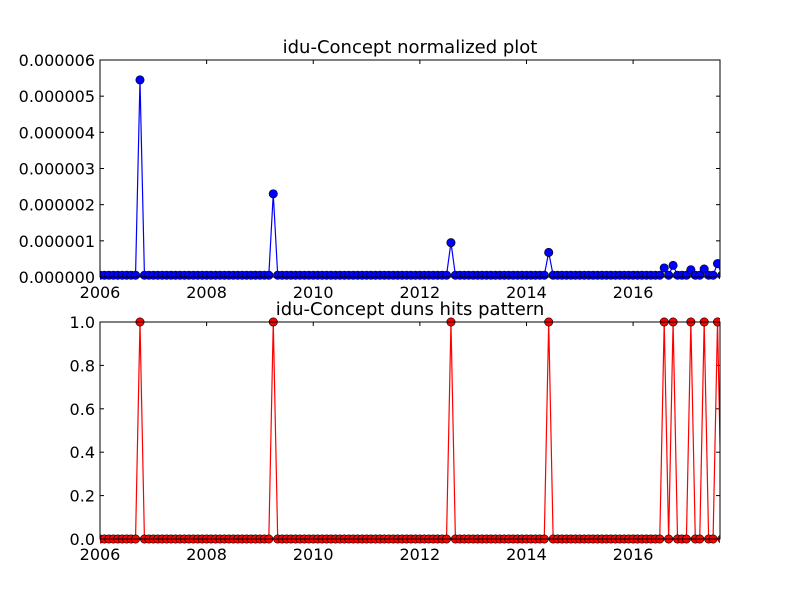 The height and width of the screenshot is (600, 800). Describe the element at coordinates (526, 292) in the screenshot. I see `normalized-x-tick-label: 2014` at that location.